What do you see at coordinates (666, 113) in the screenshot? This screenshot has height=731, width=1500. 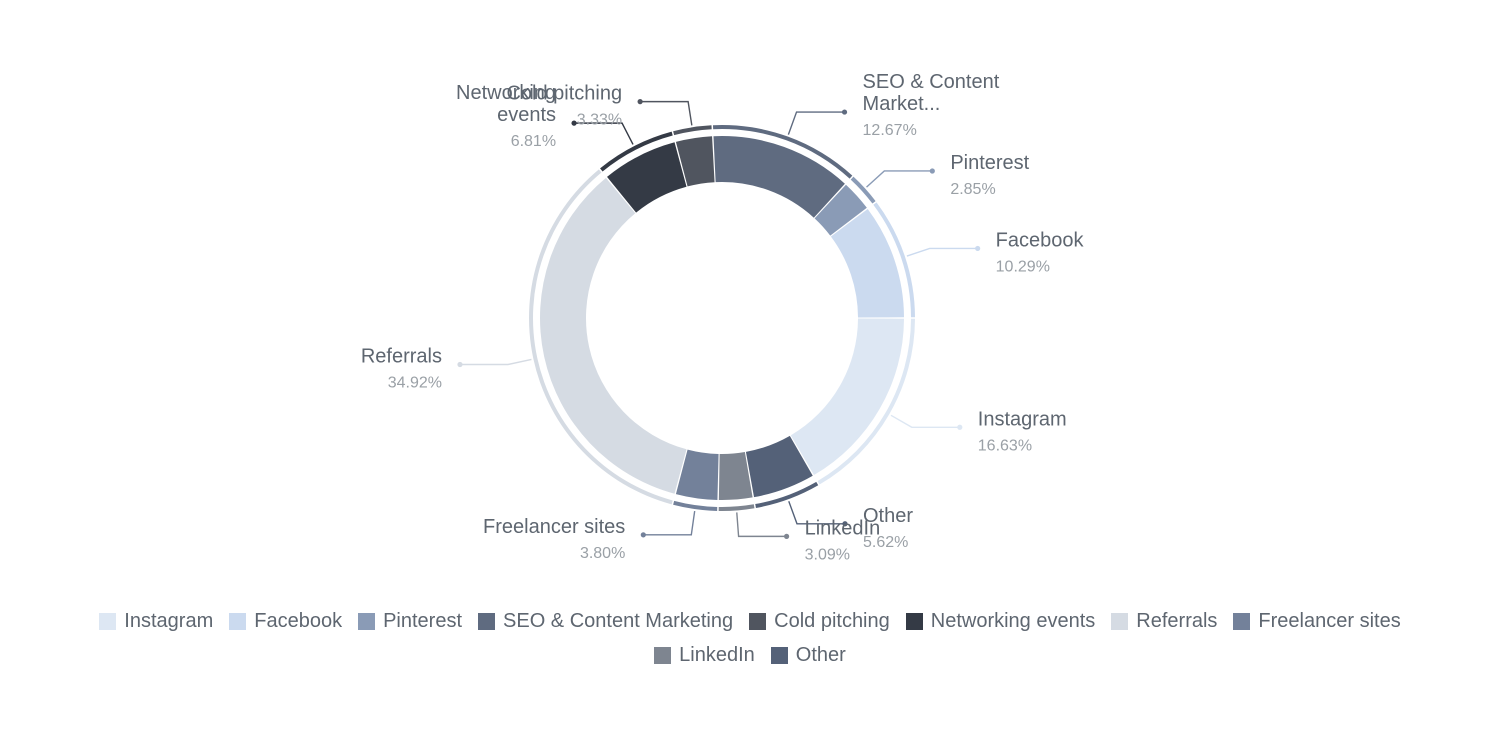 I see `leader-line-cold-pitching` at bounding box center [666, 113].